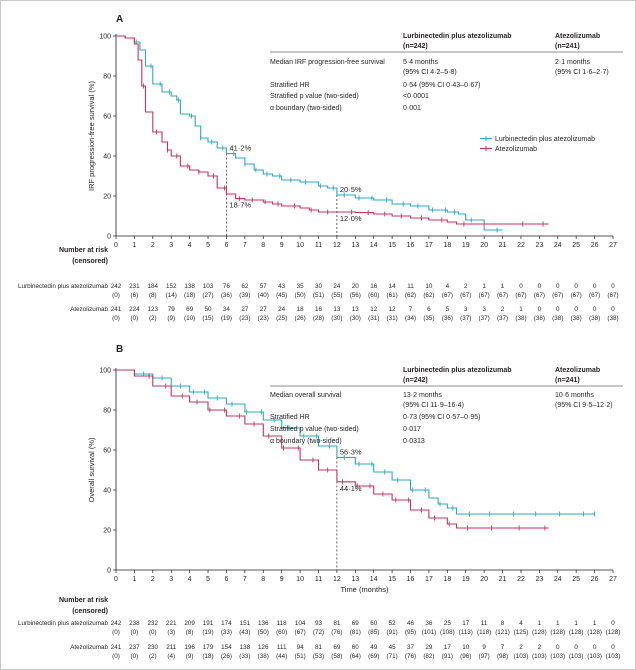 This screenshot has width=636, height=670. What do you see at coordinates (595, 579) in the screenshot?
I see `x-tick-label: 26` at bounding box center [595, 579].